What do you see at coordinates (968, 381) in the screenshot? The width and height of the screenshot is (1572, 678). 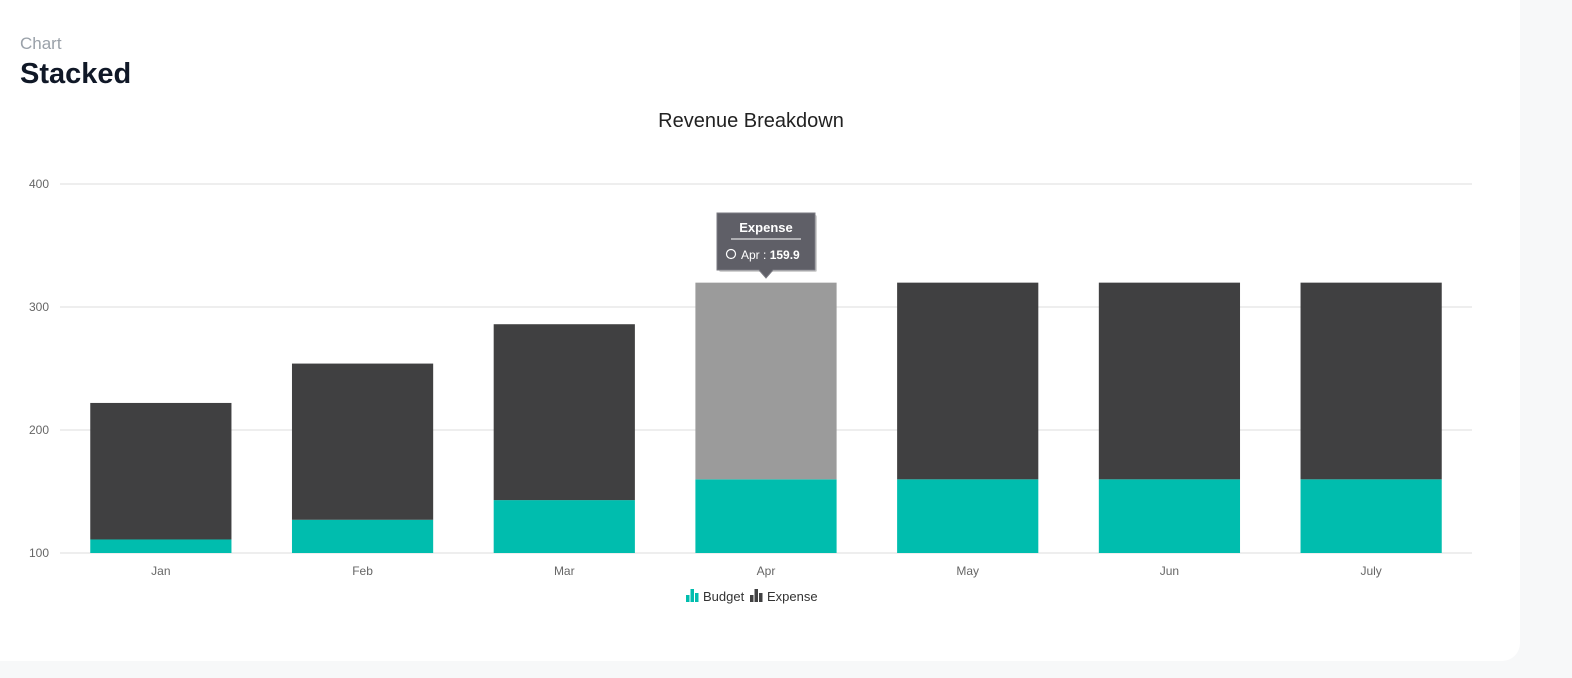 I see `bar-expense-may` at bounding box center [968, 381].